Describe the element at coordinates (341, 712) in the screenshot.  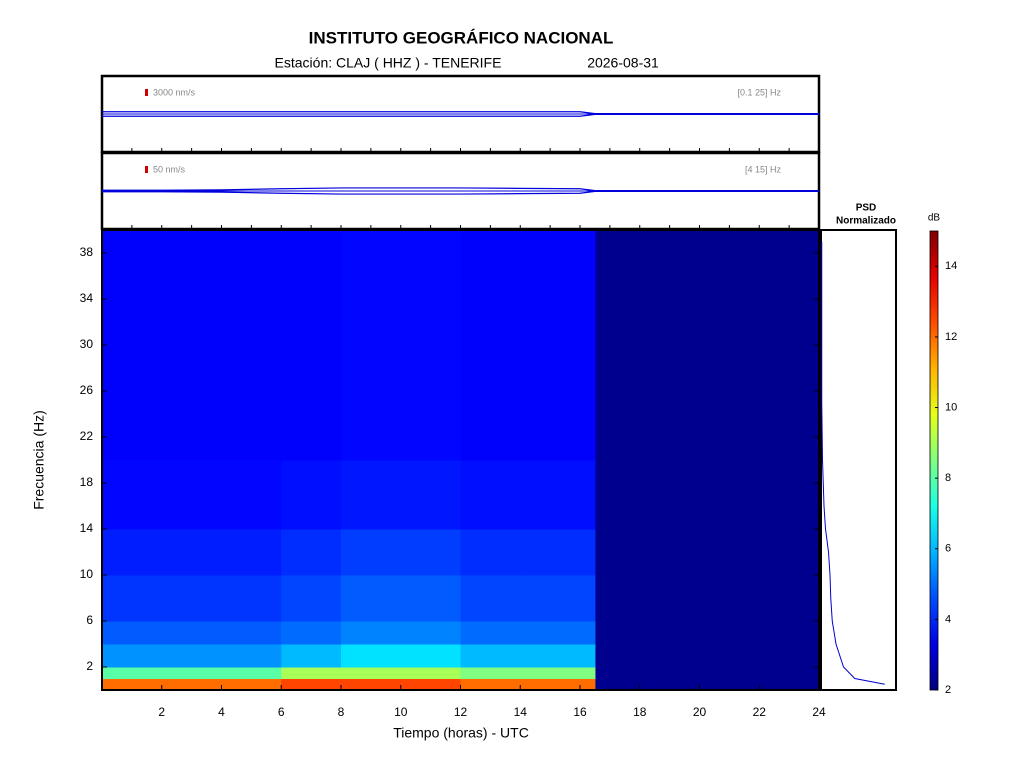
I see `x-tick-label: 8` at that location.